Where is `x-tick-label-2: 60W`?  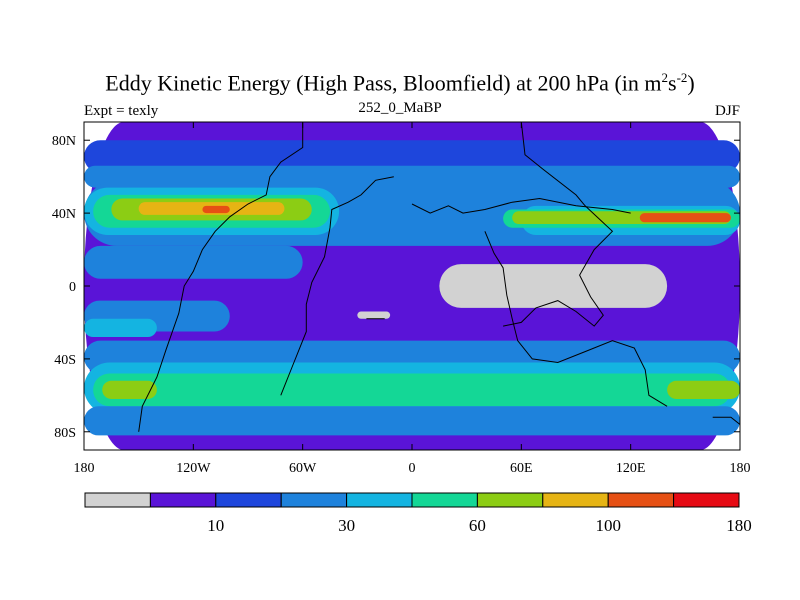 x-tick-label-2: 60W is located at coordinates (303, 468).